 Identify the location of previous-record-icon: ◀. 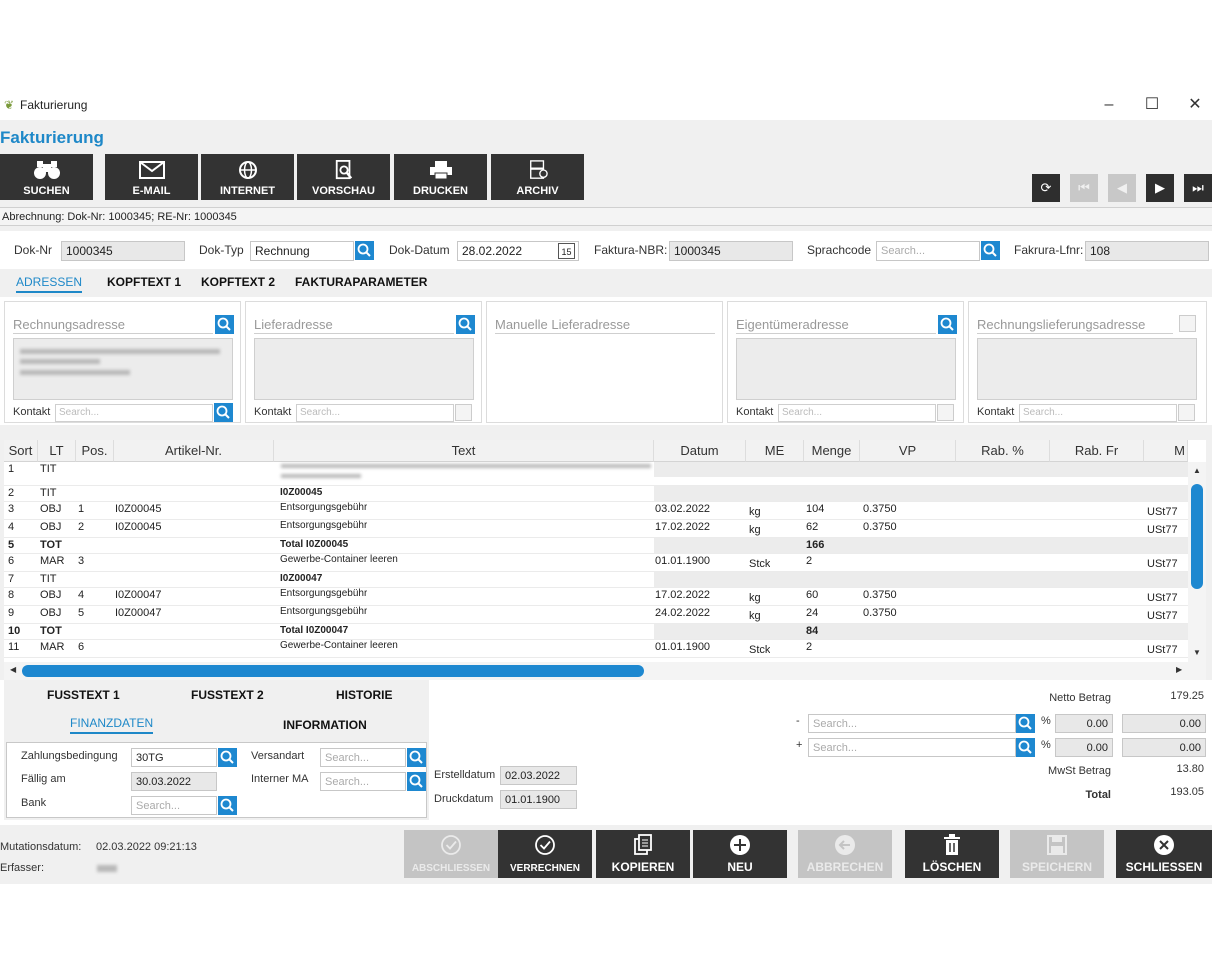
(1122, 188).